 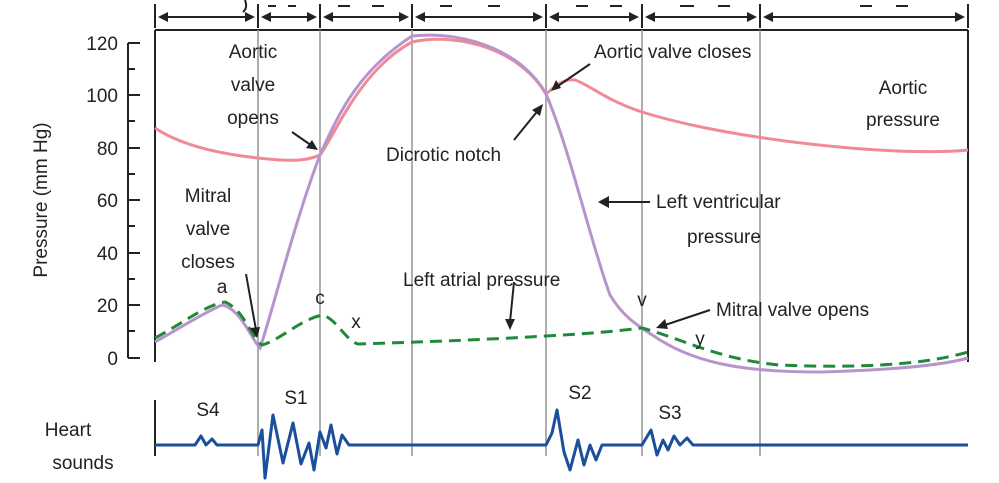 I want to click on phase-arrowheads, so click(x=561, y=17).